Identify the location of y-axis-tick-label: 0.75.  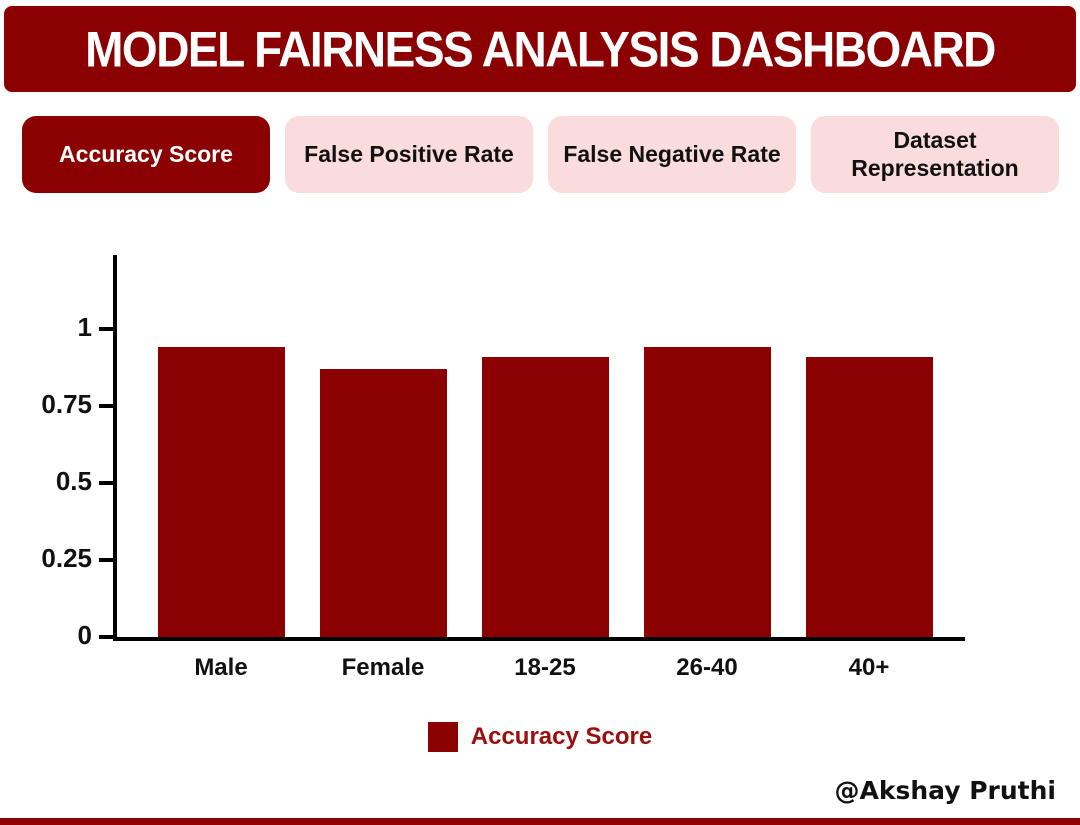
(66, 404).